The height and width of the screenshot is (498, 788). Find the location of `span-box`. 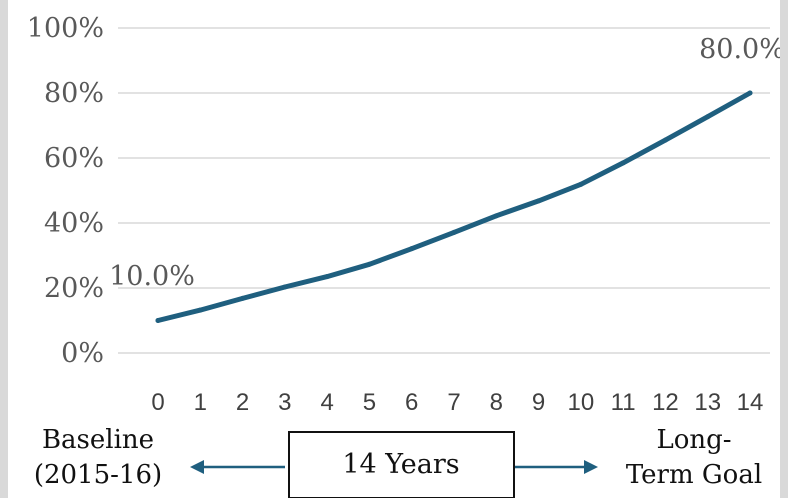

span-box is located at coordinates (401, 464).